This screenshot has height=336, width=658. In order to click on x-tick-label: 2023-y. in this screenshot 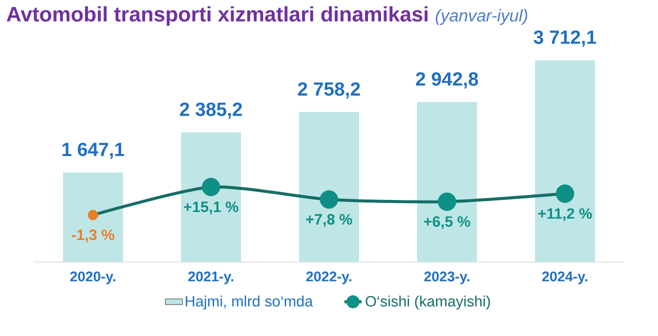, I will do `click(447, 278)`.